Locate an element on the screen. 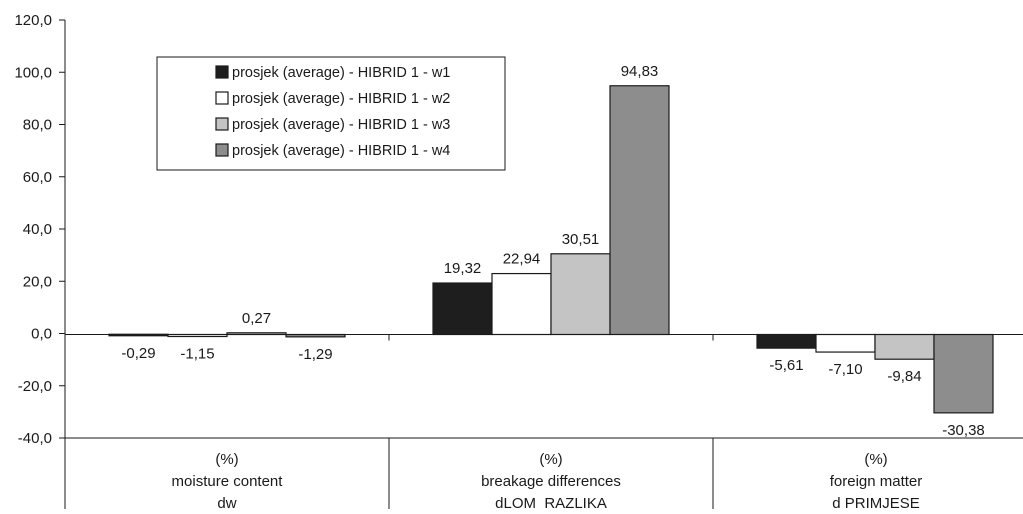  y-tick-label: 120,0 is located at coordinates (33, 20).